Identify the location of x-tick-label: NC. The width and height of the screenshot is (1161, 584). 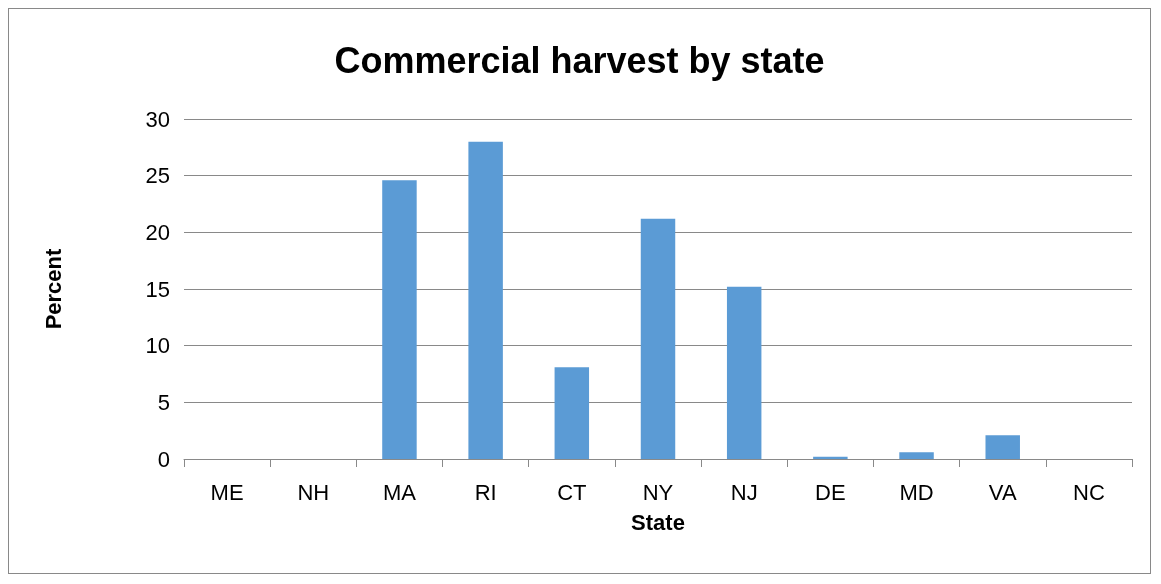
(1089, 492).